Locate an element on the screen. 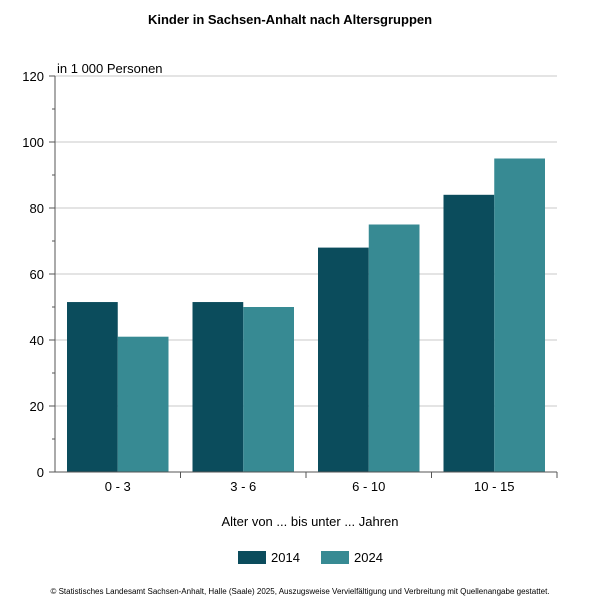 The height and width of the screenshot is (600, 600). x-tick-label: 3 - 6 is located at coordinates (243, 486).